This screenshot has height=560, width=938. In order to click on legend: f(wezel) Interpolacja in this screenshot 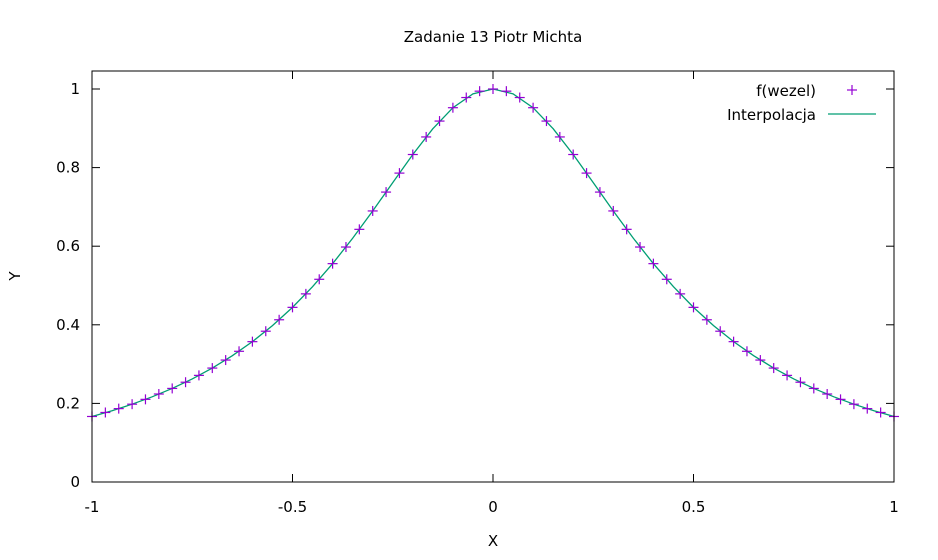, I will do `click(801, 103)`.